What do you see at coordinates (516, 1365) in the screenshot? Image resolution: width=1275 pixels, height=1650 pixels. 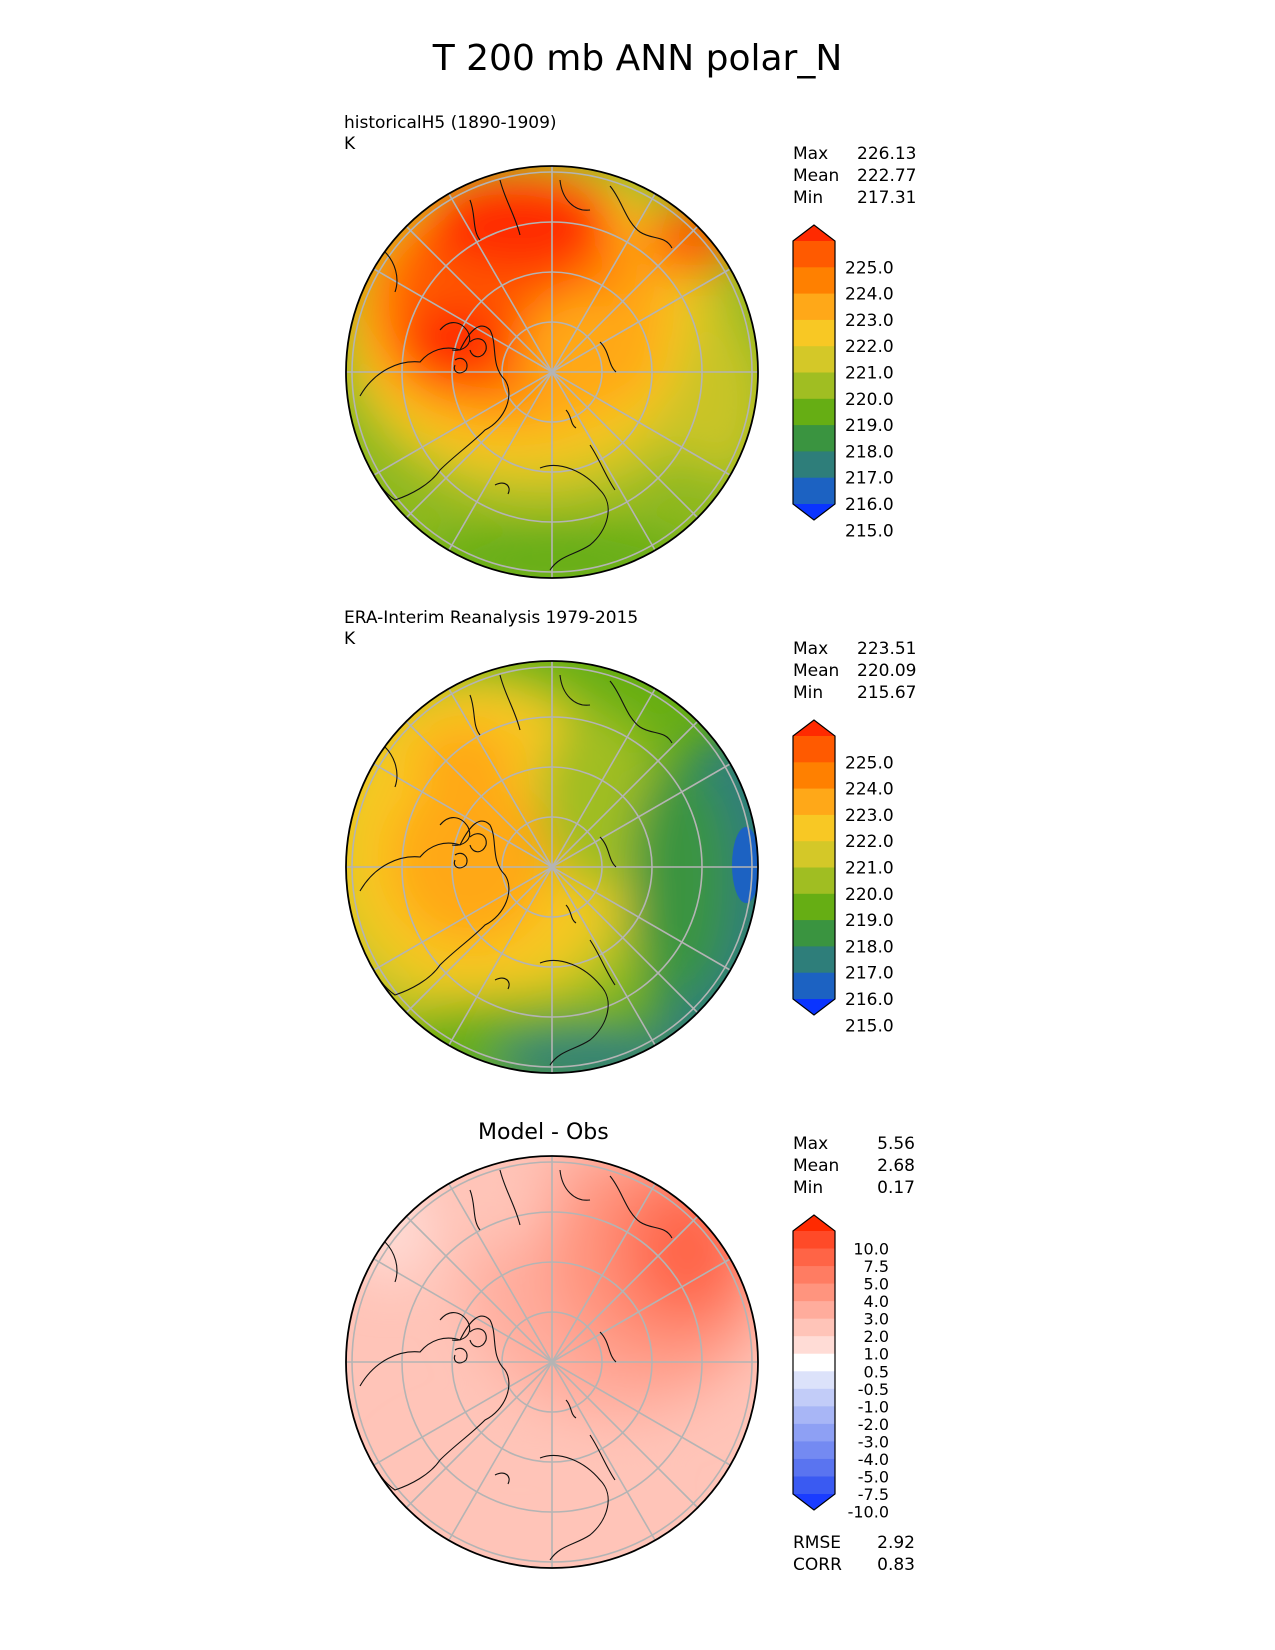 I see `map-3-coastlines` at bounding box center [516, 1365].